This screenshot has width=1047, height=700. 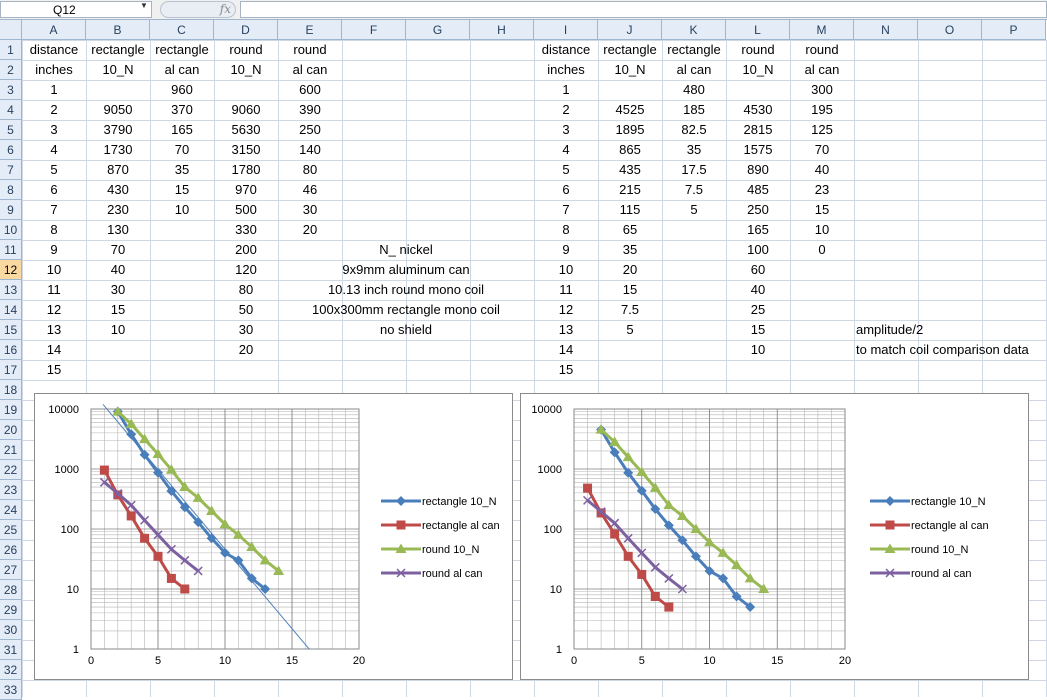 I want to click on column-header-h: H, so click(x=502, y=30).